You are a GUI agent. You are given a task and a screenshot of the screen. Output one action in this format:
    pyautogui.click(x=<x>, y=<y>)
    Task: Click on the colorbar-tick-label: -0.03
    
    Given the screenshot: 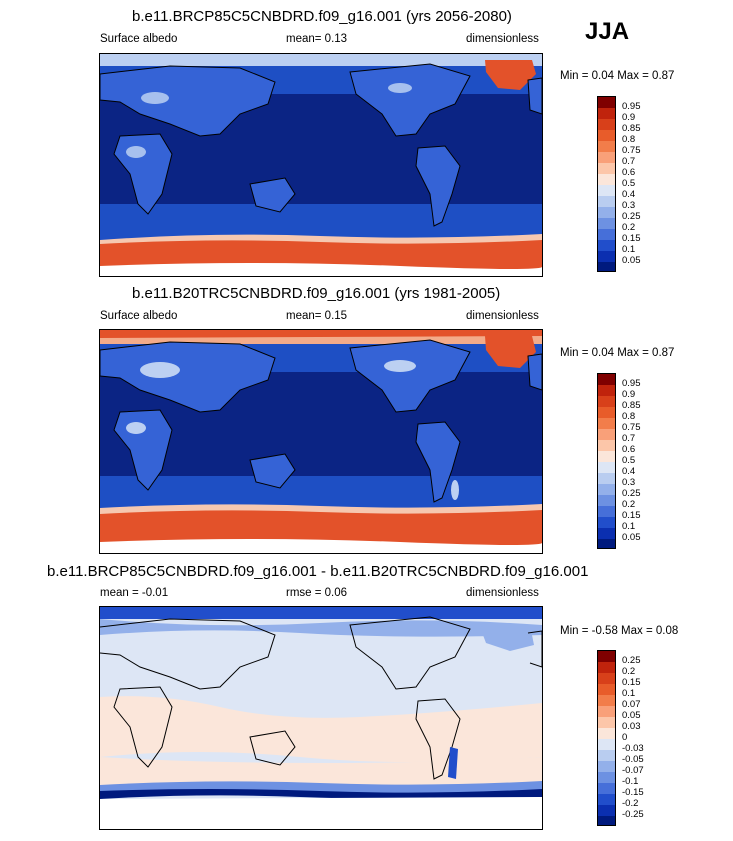 What is the action you would take?
    pyautogui.click(x=633, y=748)
    